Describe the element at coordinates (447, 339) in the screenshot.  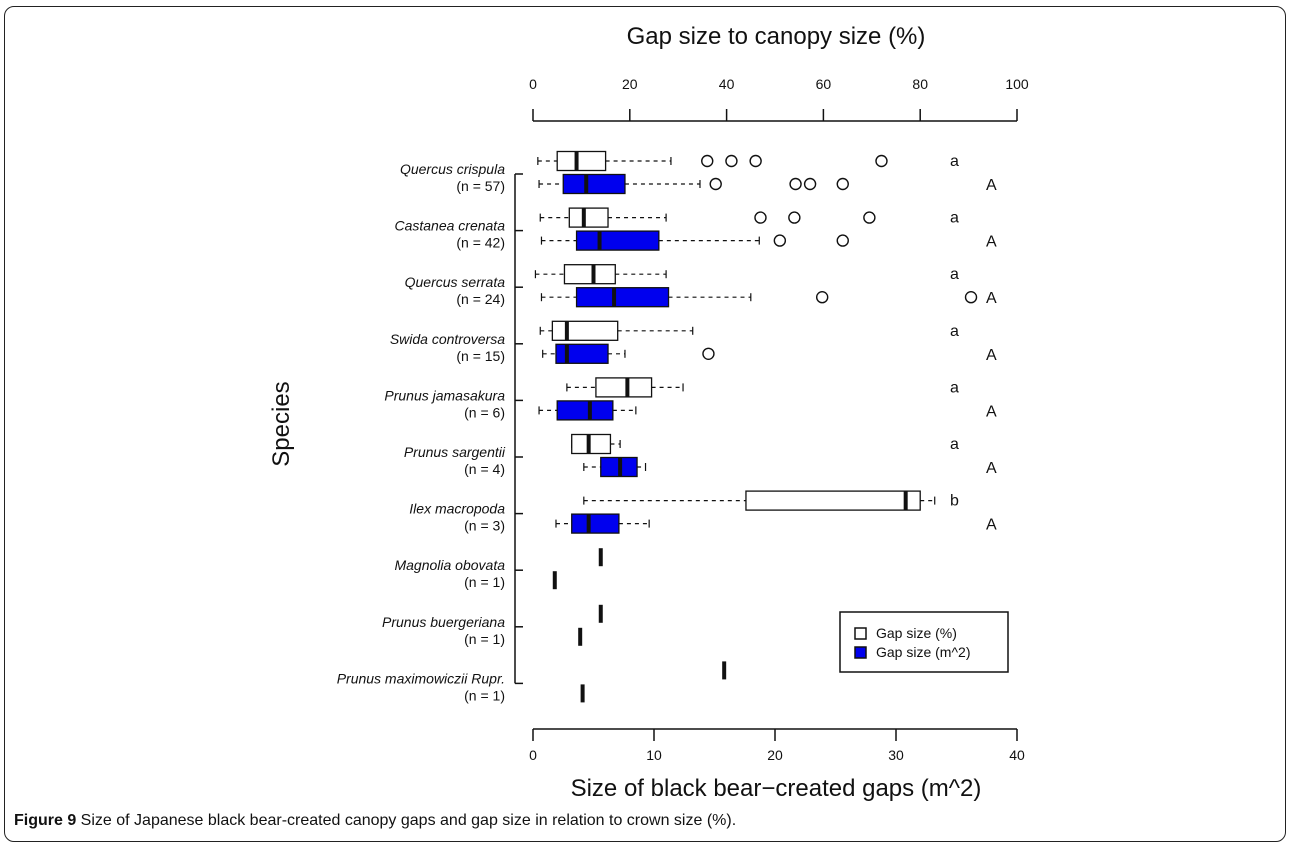
I see `species-name-label: Swida controversa` at that location.